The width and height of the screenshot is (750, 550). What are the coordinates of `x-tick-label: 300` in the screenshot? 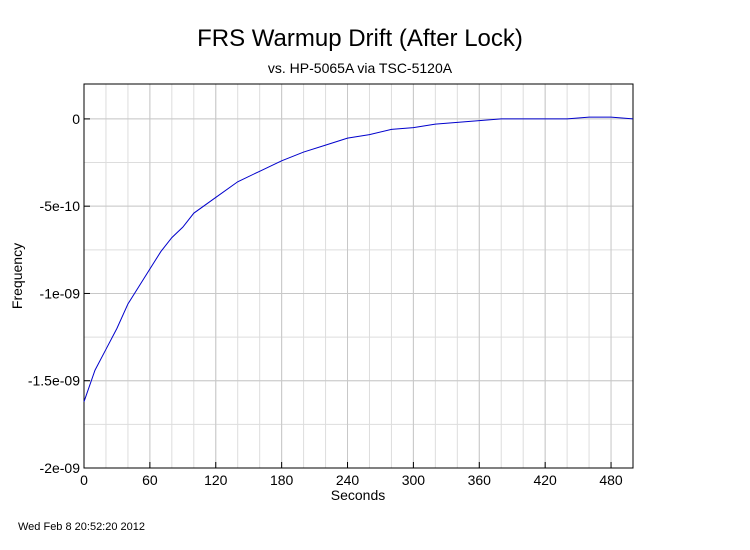 It's located at (414, 480).